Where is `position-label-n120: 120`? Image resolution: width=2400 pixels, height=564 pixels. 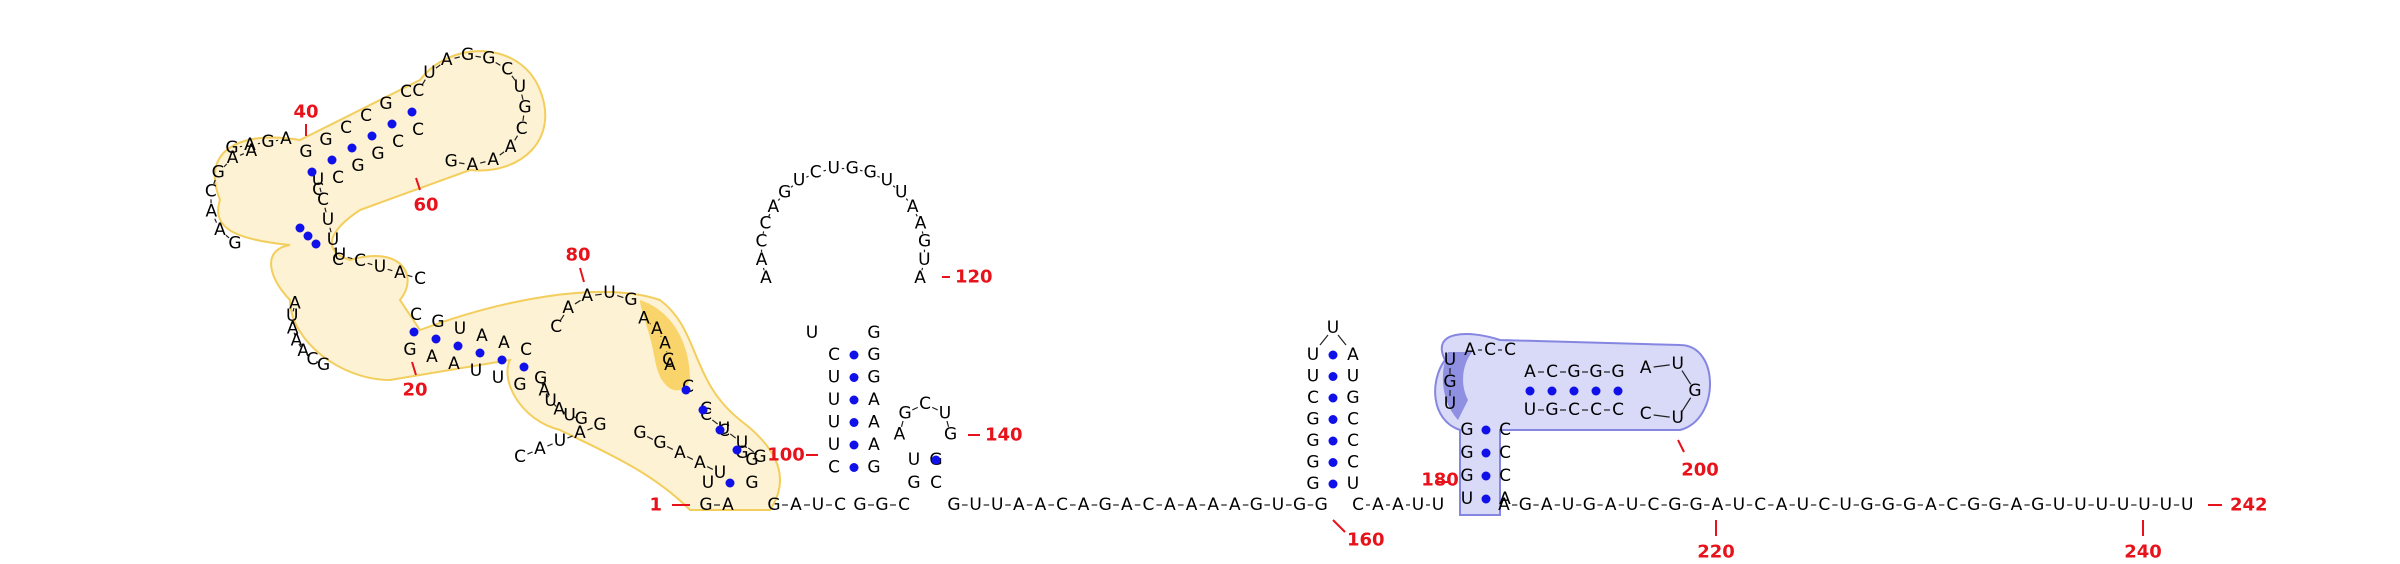 position-label-n120: 120 is located at coordinates (974, 277).